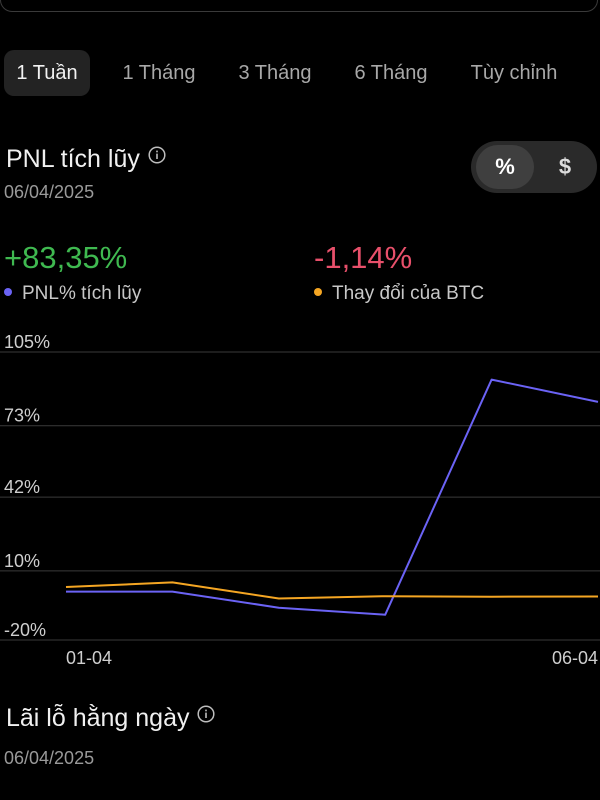 Image resolution: width=600 pixels, height=800 pixels. Describe the element at coordinates (25, 630) in the screenshot. I see `y-tick-label: -20%` at that location.